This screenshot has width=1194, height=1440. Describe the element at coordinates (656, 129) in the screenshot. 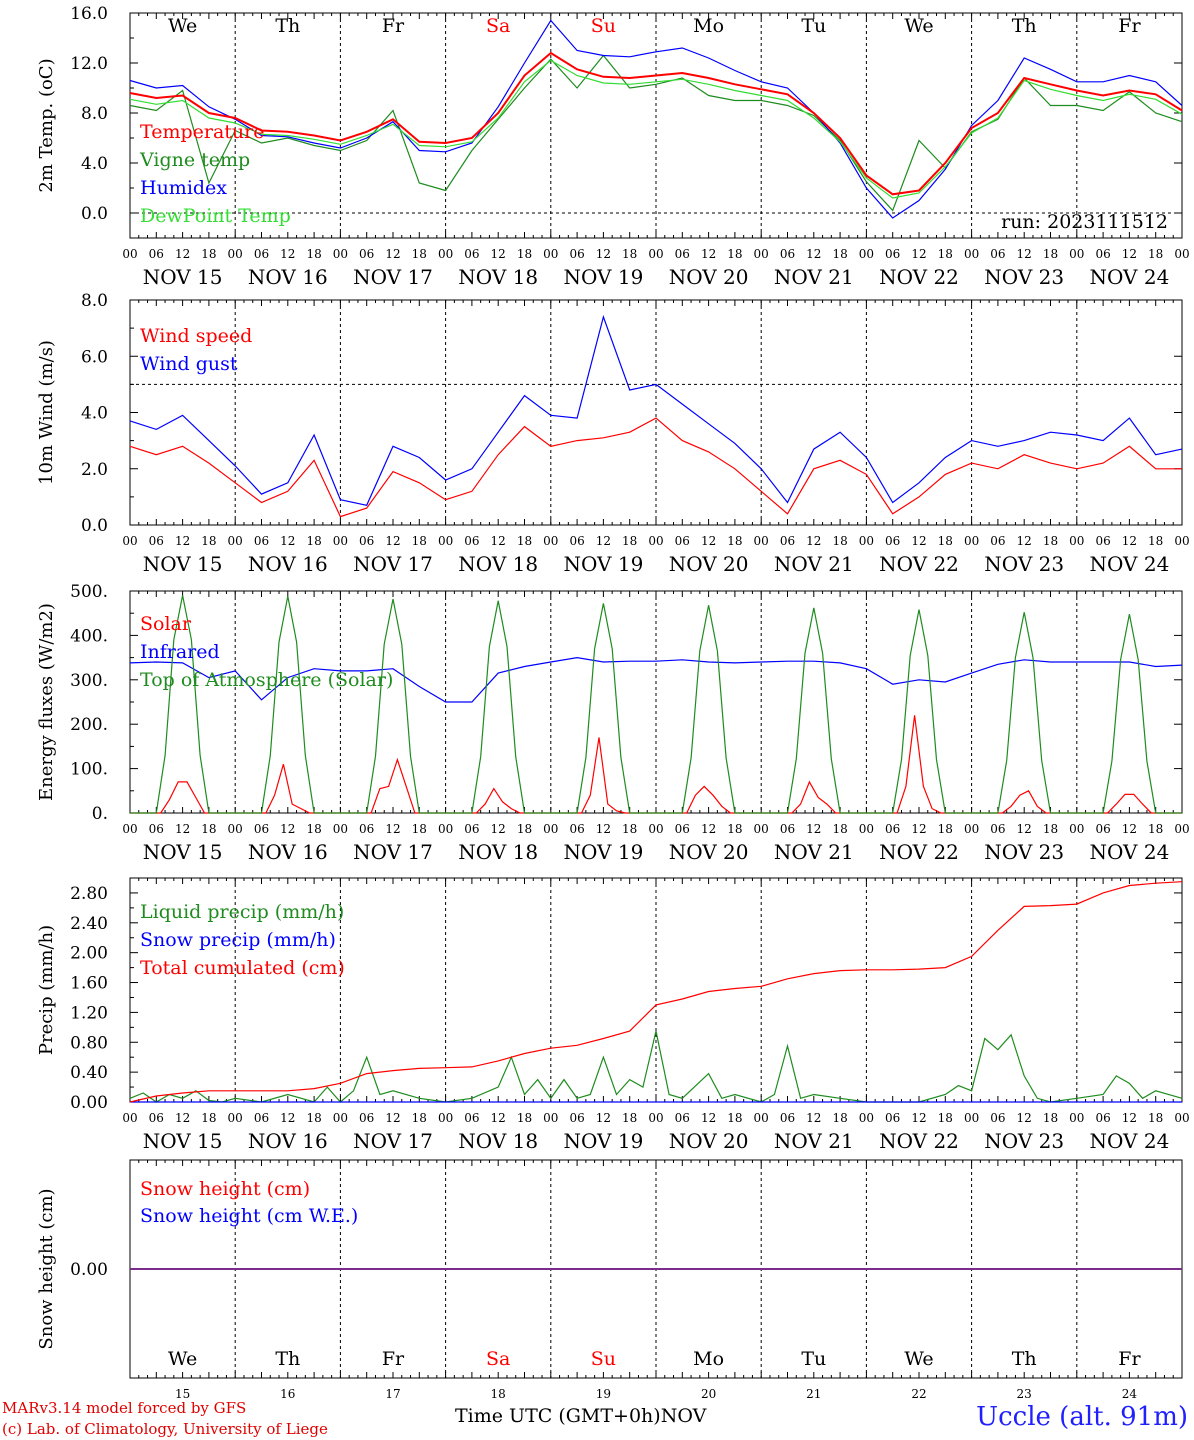

I see `series-line-dewpoint-temp` at that location.